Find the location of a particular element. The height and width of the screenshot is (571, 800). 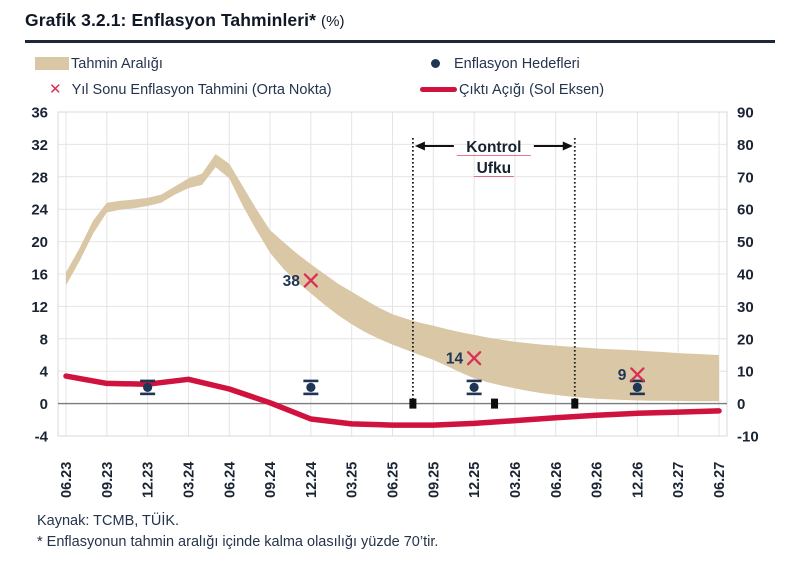

legend-label: Yıl Sonu Enflasyon Tahmini (Orta Nokta) is located at coordinates (201, 89).